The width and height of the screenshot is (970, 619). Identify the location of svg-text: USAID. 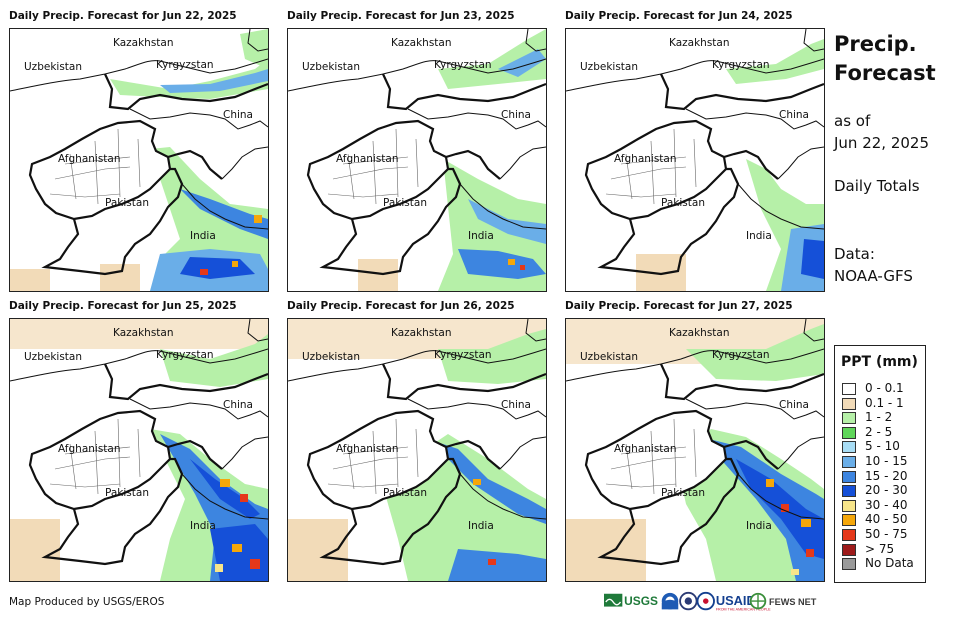
(736, 600).